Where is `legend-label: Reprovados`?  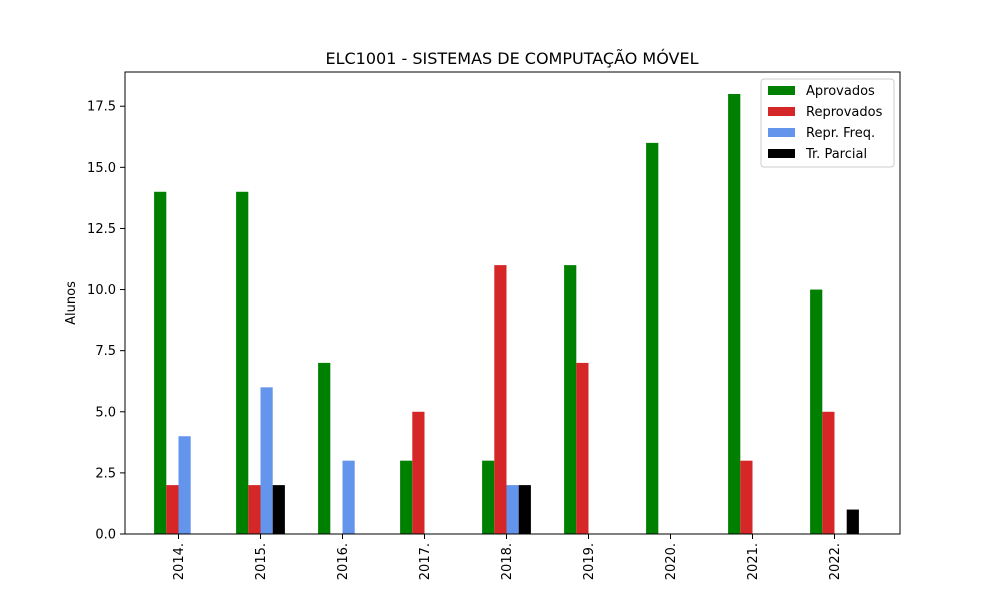 legend-label: Reprovados is located at coordinates (844, 112).